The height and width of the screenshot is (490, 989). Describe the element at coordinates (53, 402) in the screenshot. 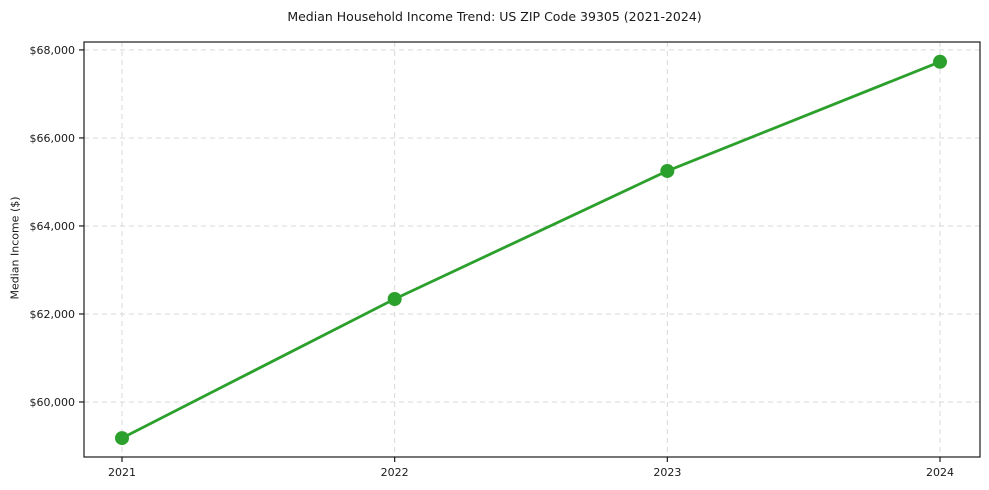

I see `y-tick-label: $60,000` at that location.